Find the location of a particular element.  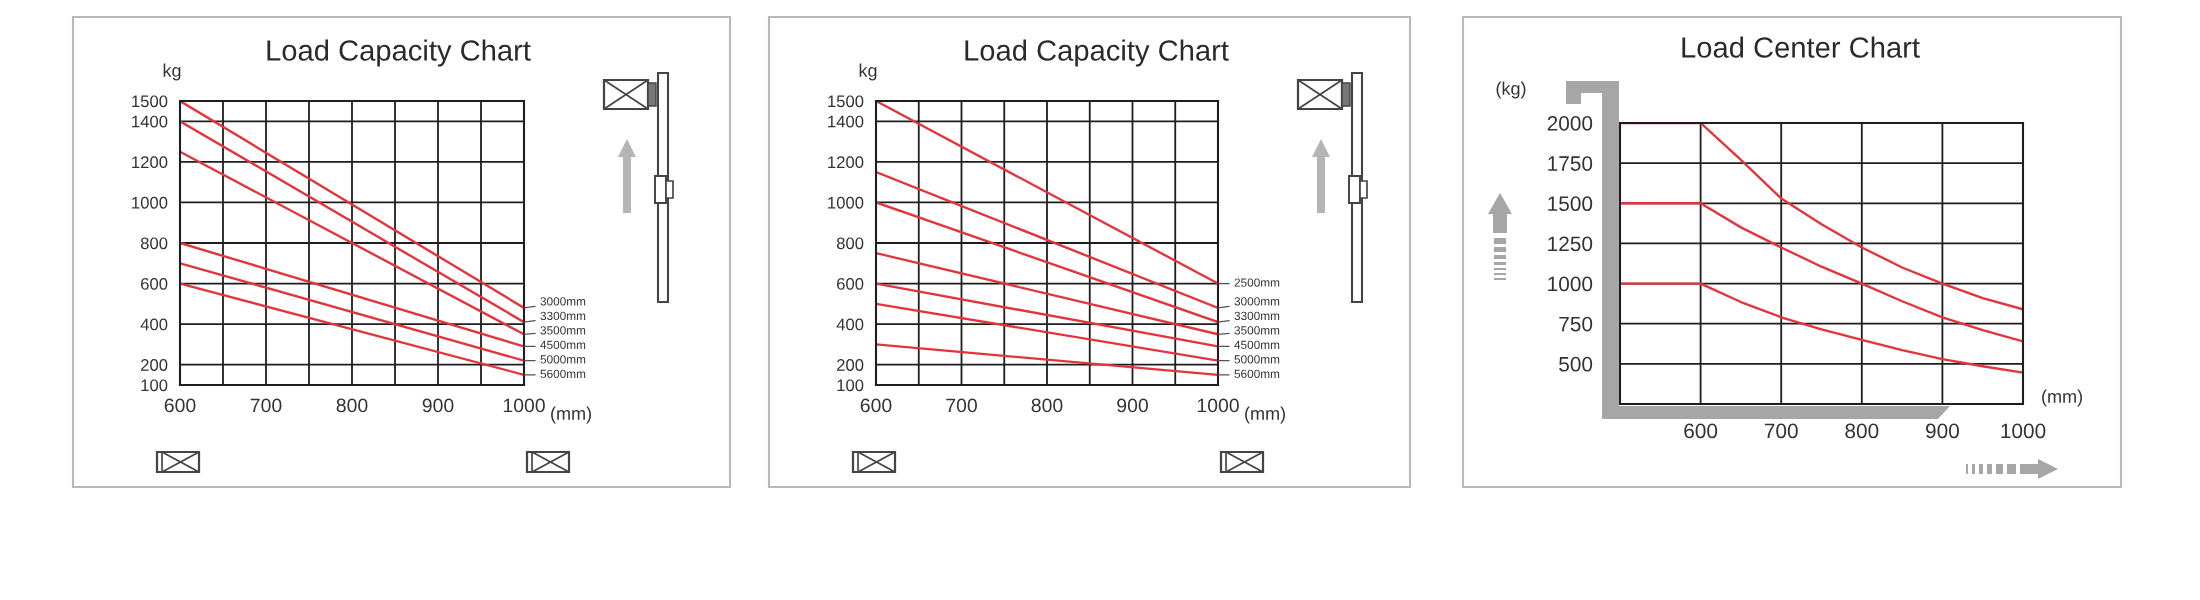

y-tick-label: 500 is located at coordinates (1576, 364).